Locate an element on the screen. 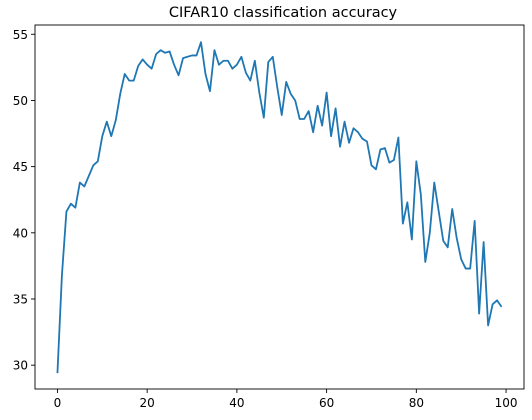 Image resolution: width=532 pixels, height=420 pixels. x-tick-label: 80 is located at coordinates (416, 403).